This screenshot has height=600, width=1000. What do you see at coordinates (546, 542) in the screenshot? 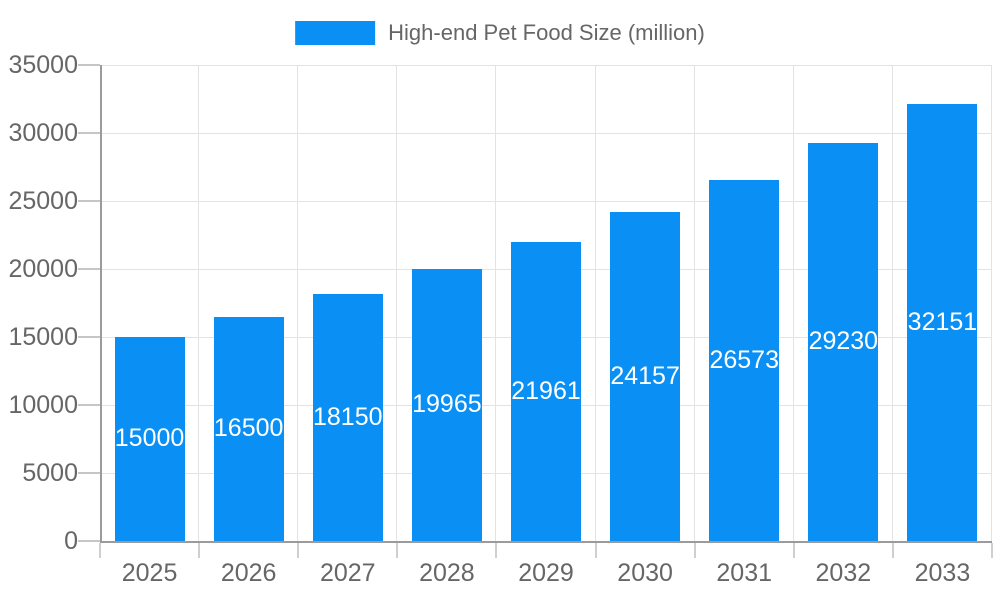
I see `x-axis-line` at bounding box center [546, 542].